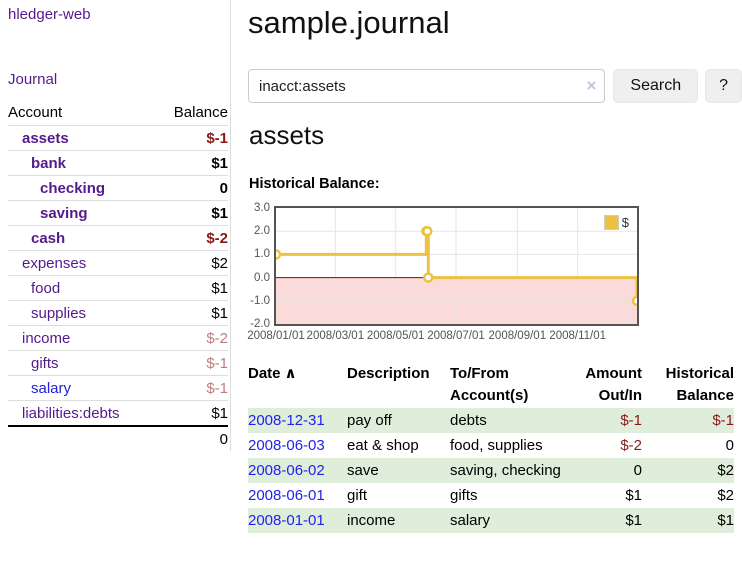 The height and width of the screenshot is (582, 742). Describe the element at coordinates (395, 336) in the screenshot. I see `x-tick-label: 2008/05/01` at that location.